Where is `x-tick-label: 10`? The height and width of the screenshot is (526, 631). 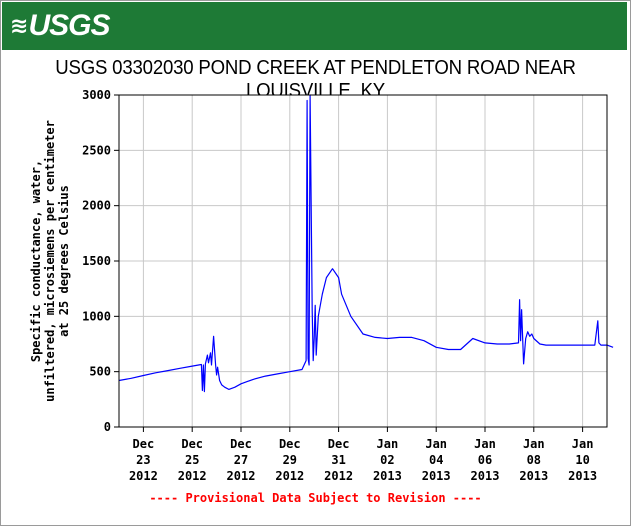 x-tick-label: 10 is located at coordinates (582, 460).